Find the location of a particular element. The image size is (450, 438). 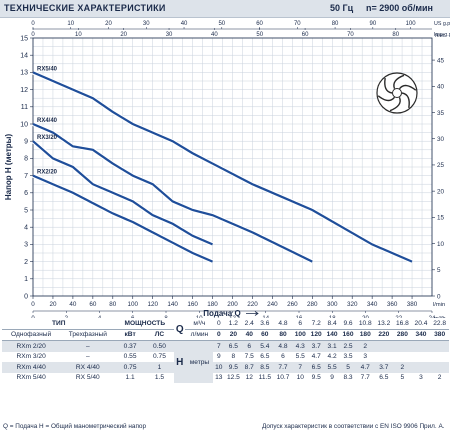

series-label: RX5/40 is located at coordinates (47, 69).